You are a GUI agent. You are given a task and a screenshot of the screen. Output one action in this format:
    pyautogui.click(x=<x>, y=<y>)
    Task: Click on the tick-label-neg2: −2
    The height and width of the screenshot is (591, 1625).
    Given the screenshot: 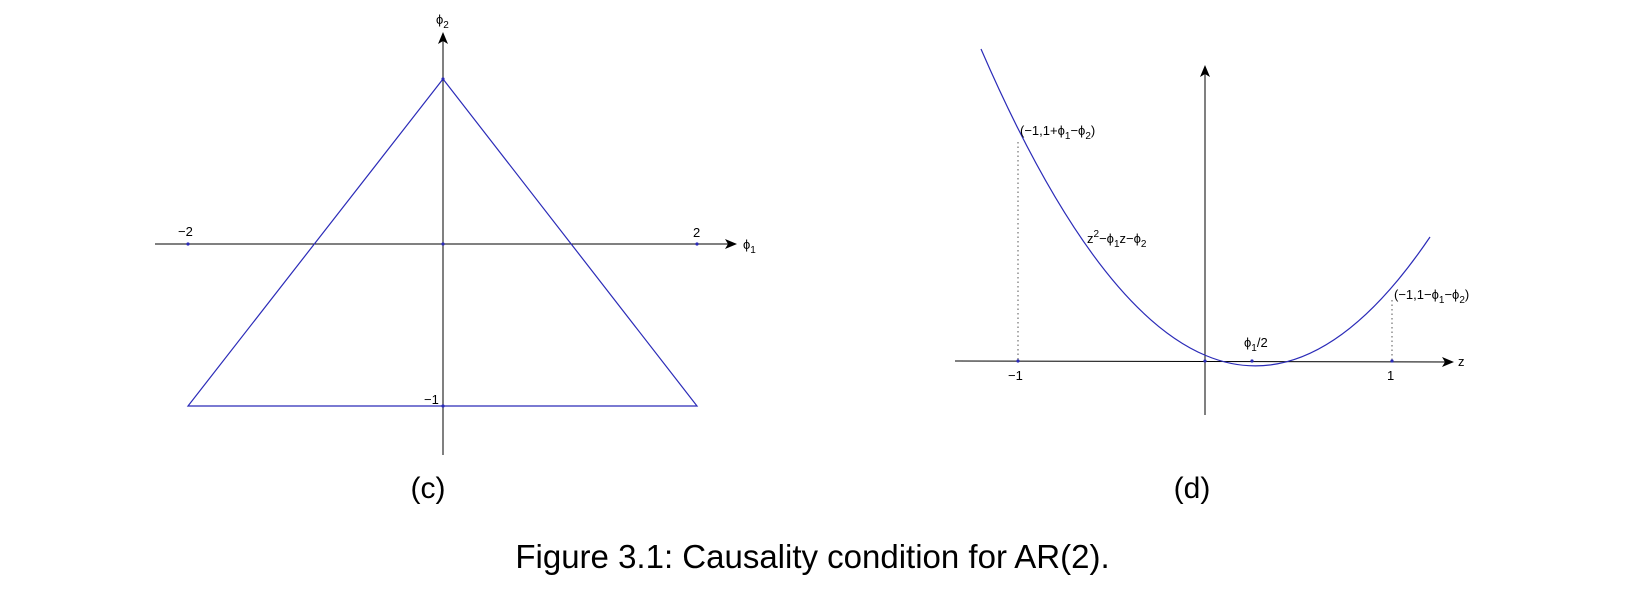 What is the action you would take?
    pyautogui.click(x=185, y=231)
    